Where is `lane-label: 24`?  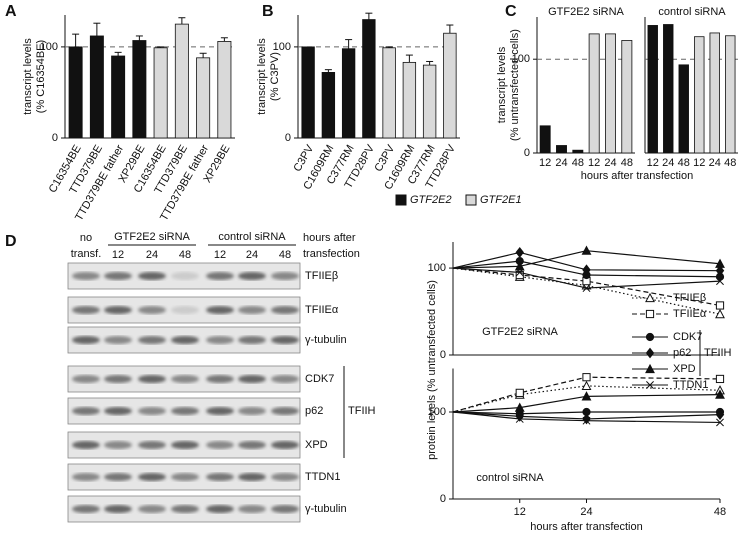
lane-label: 24 is located at coordinates (152, 255).